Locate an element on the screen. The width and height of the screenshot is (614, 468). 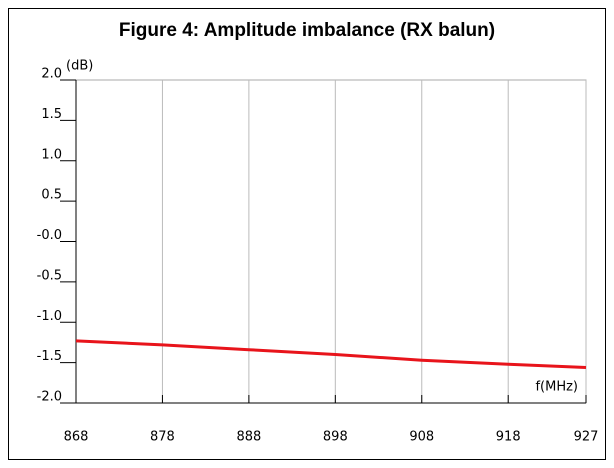
y-tick-label: 1.5 is located at coordinates (51, 114).